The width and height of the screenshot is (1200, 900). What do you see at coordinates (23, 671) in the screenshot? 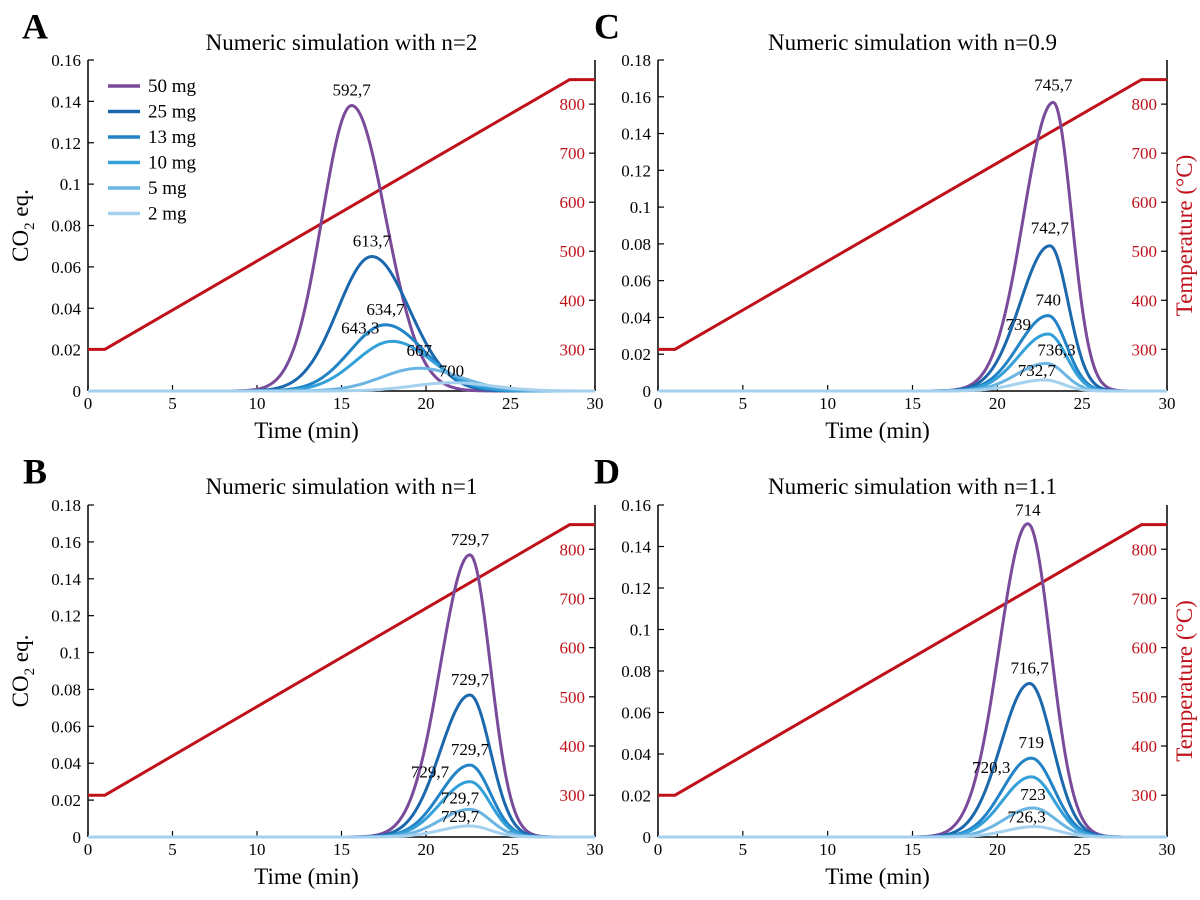
I see `y-axis-label: CO2 eq.` at bounding box center [23, 671].